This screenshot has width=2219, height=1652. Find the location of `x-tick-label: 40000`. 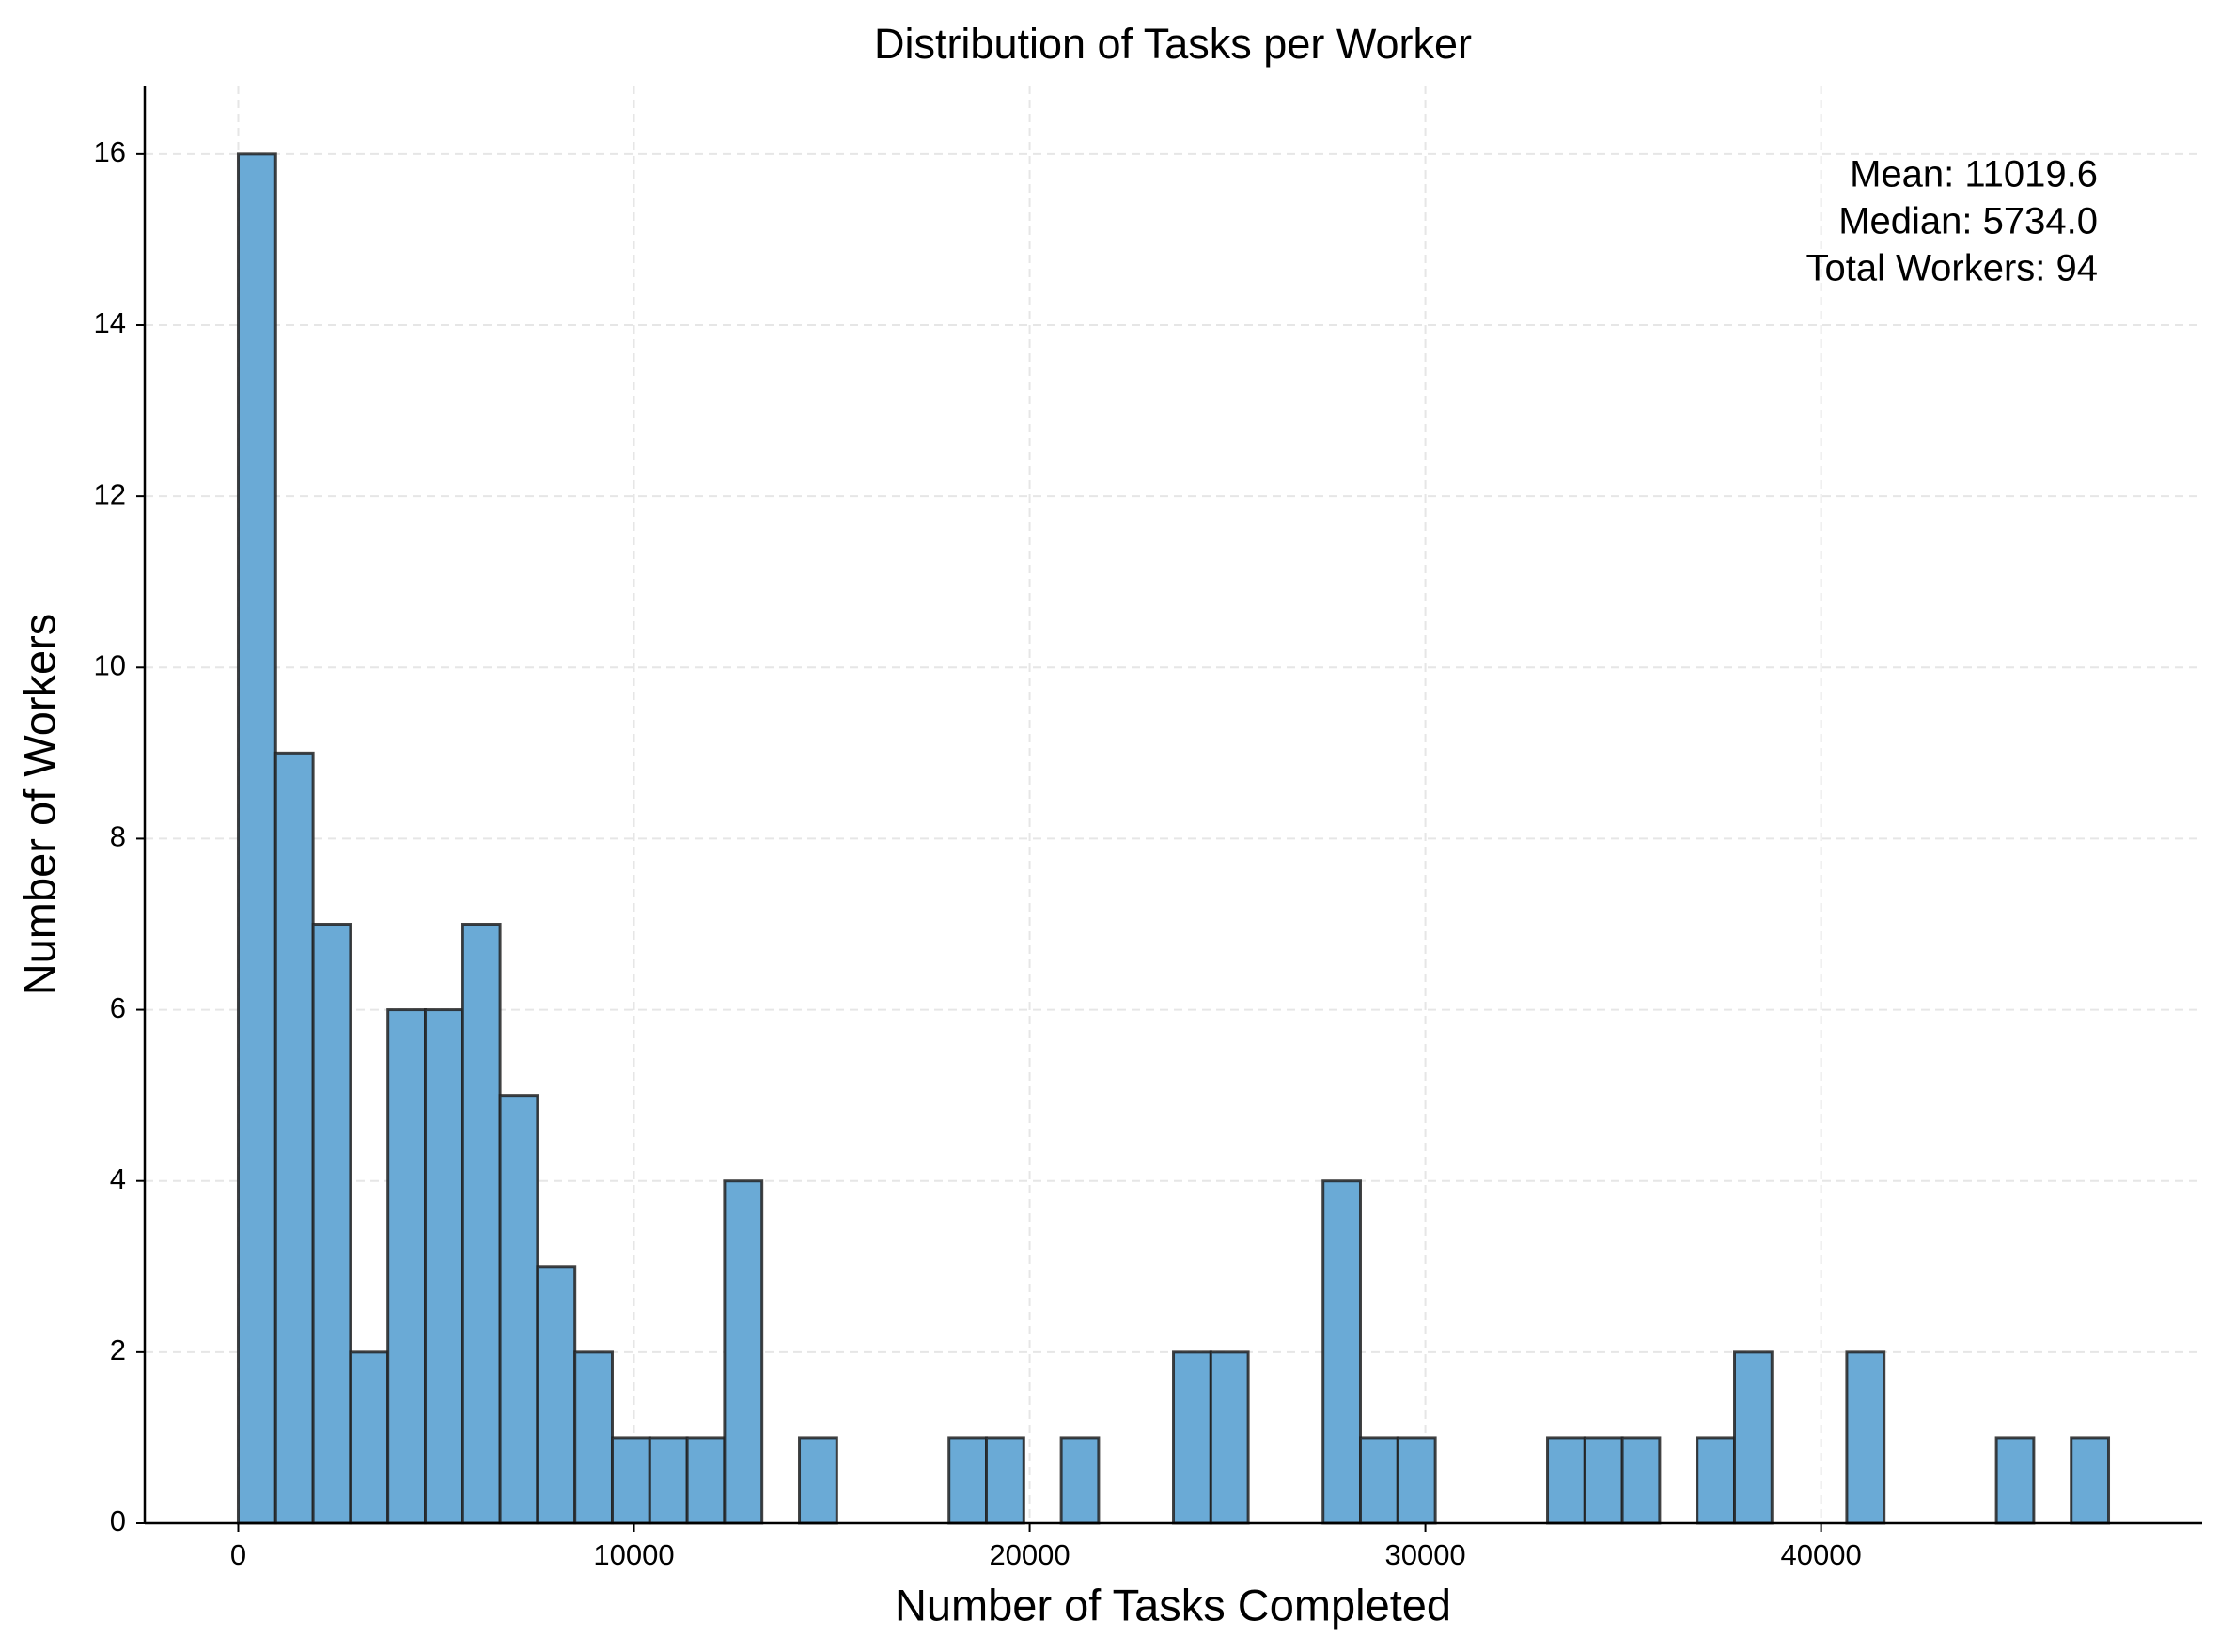

x-tick-label: 40000 is located at coordinates (1821, 1554).